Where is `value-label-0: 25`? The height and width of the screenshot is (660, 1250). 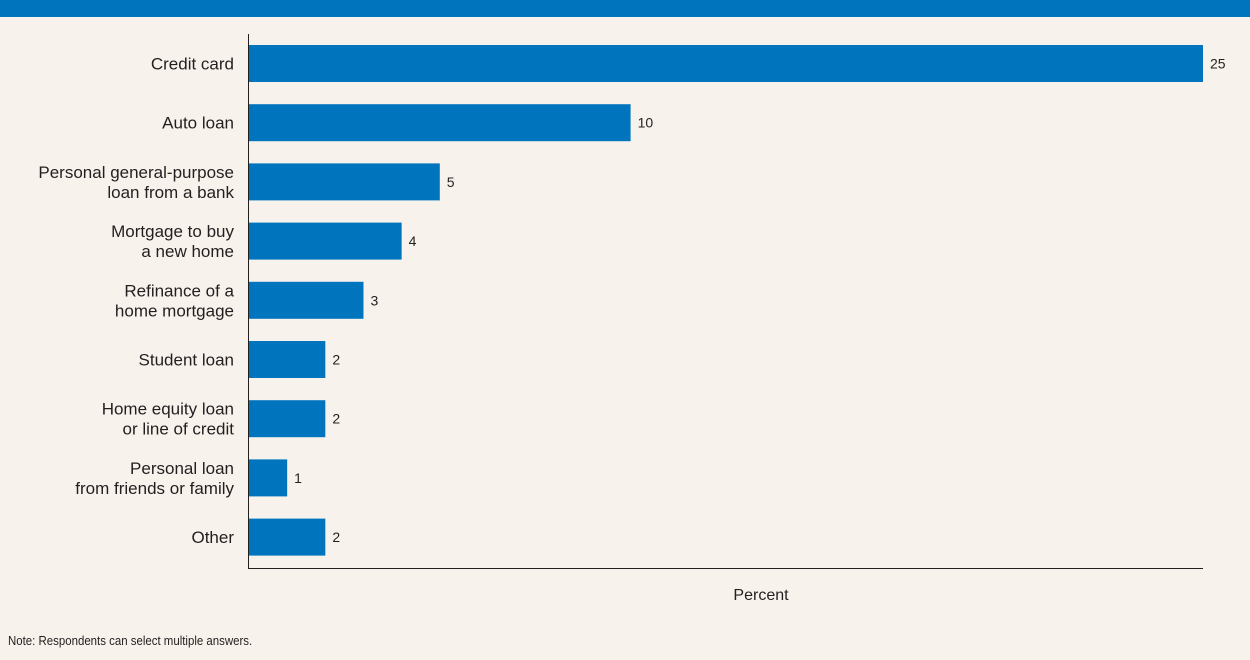 value-label-0: 25 is located at coordinates (1218, 64).